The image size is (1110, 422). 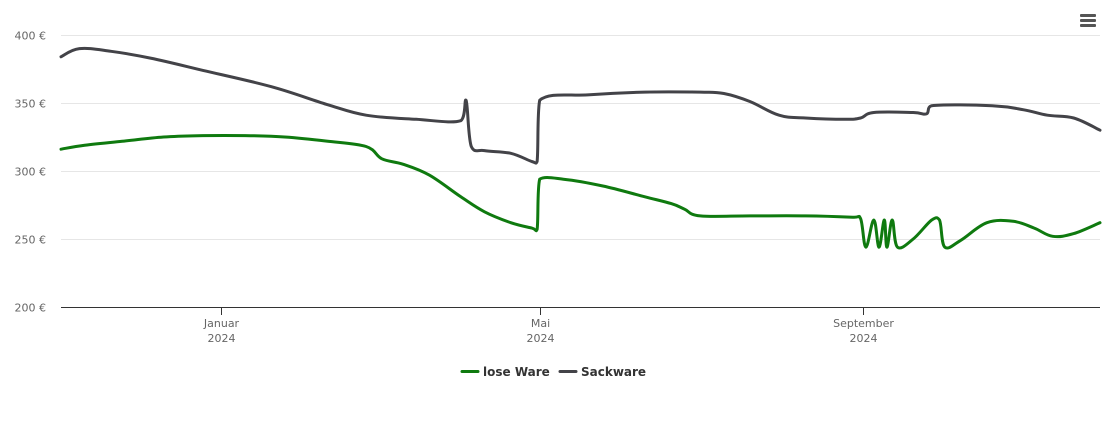 I want to click on legend-item-lose-ware: lose Ware, so click(x=505, y=372).